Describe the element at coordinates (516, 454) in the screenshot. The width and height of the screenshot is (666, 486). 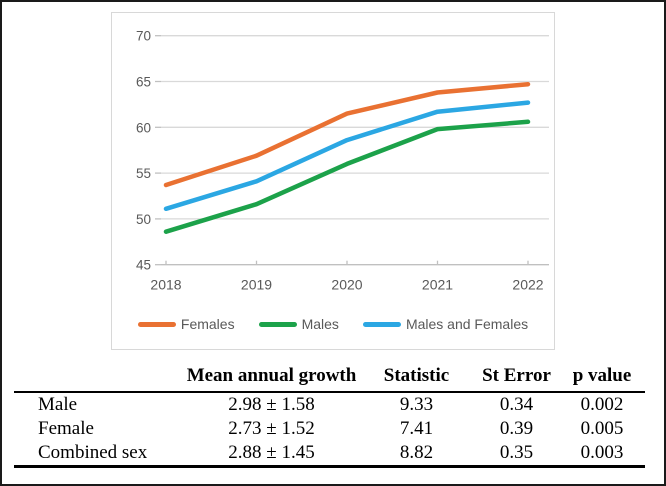
I see `cell-st-error: 0.35` at that location.